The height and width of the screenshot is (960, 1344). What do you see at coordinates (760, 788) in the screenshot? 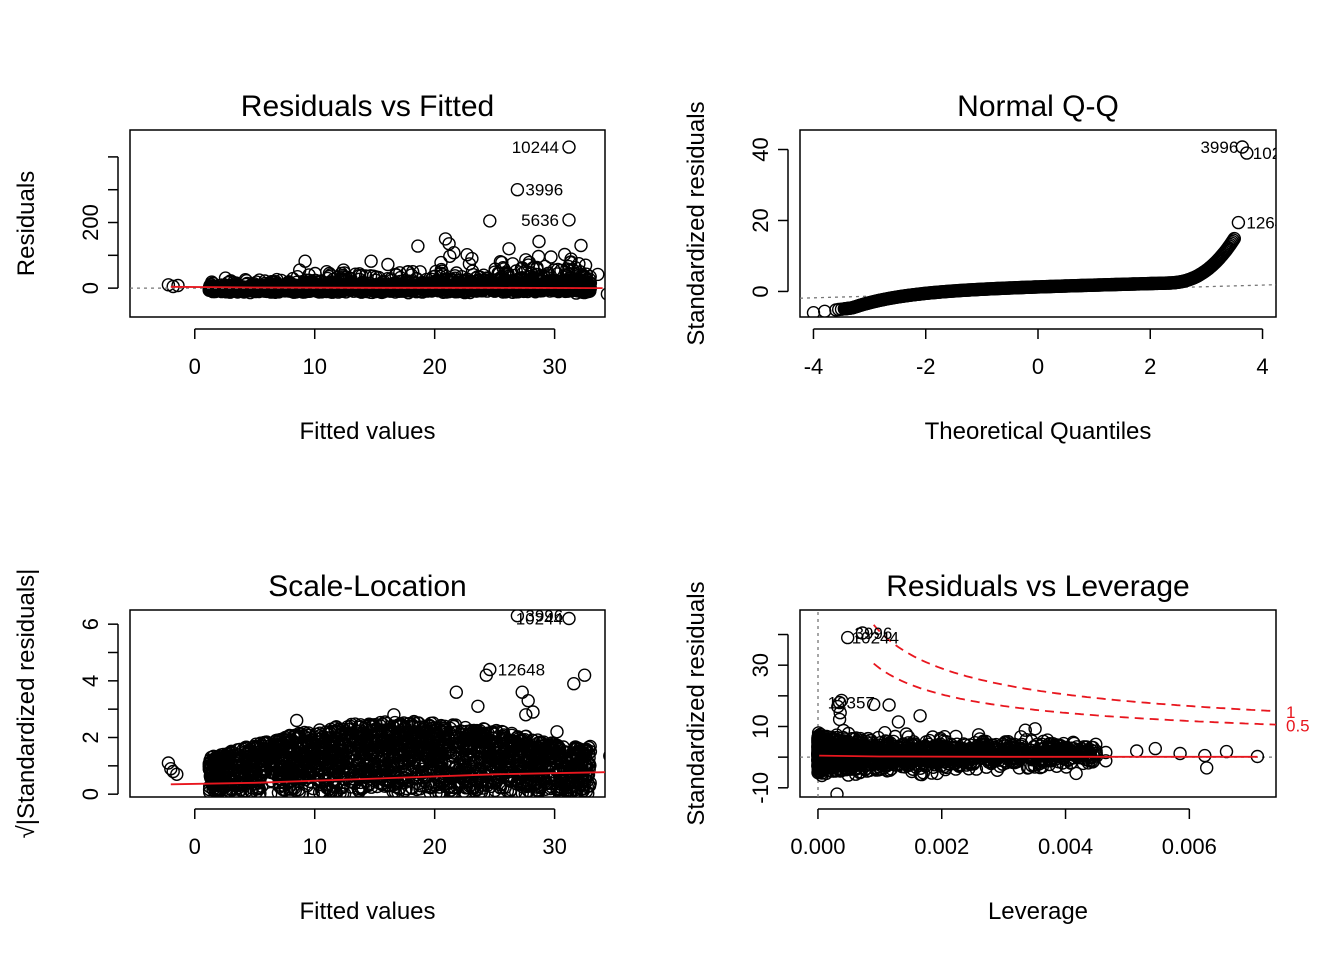
I see `y-tick-label: -10` at bounding box center [760, 788].